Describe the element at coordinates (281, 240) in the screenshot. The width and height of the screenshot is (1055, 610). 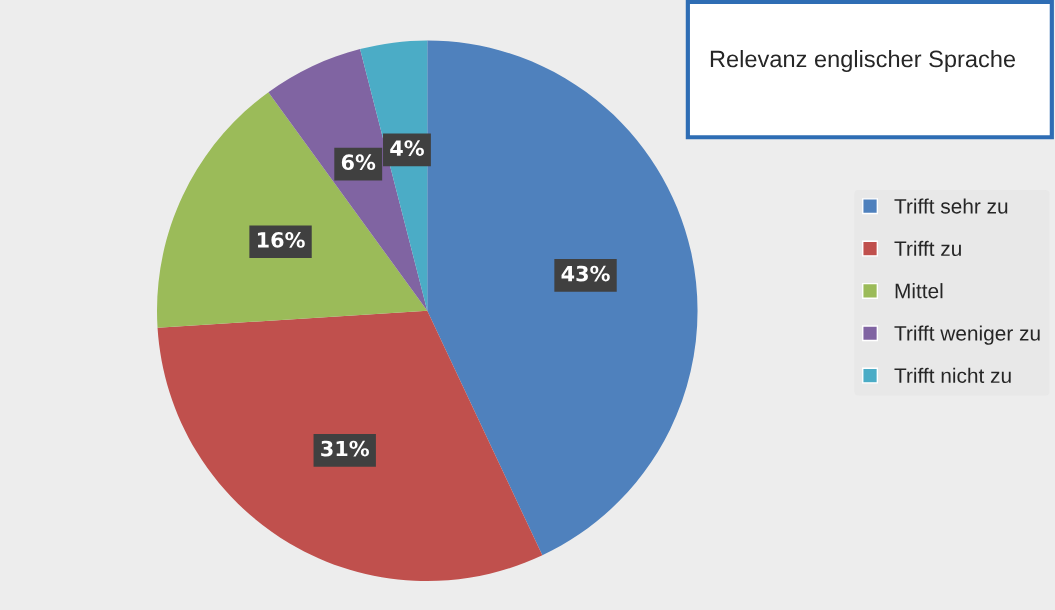
I see `data-label: 16%` at that location.